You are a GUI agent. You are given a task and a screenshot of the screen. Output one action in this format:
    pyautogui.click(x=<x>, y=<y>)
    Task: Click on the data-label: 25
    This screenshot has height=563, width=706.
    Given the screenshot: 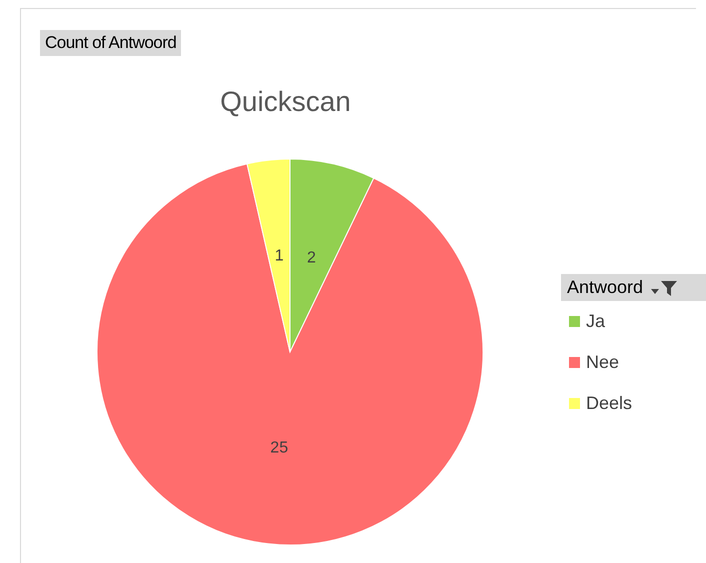 What is the action you would take?
    pyautogui.click(x=279, y=447)
    